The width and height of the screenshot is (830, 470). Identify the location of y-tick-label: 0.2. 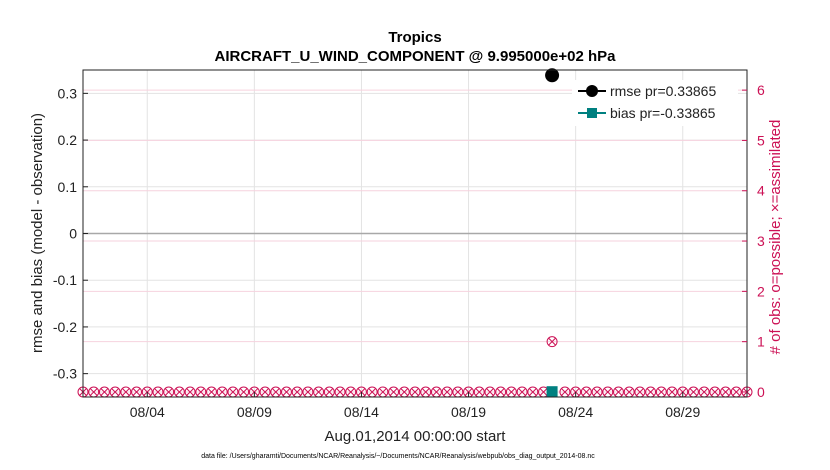
(68, 140).